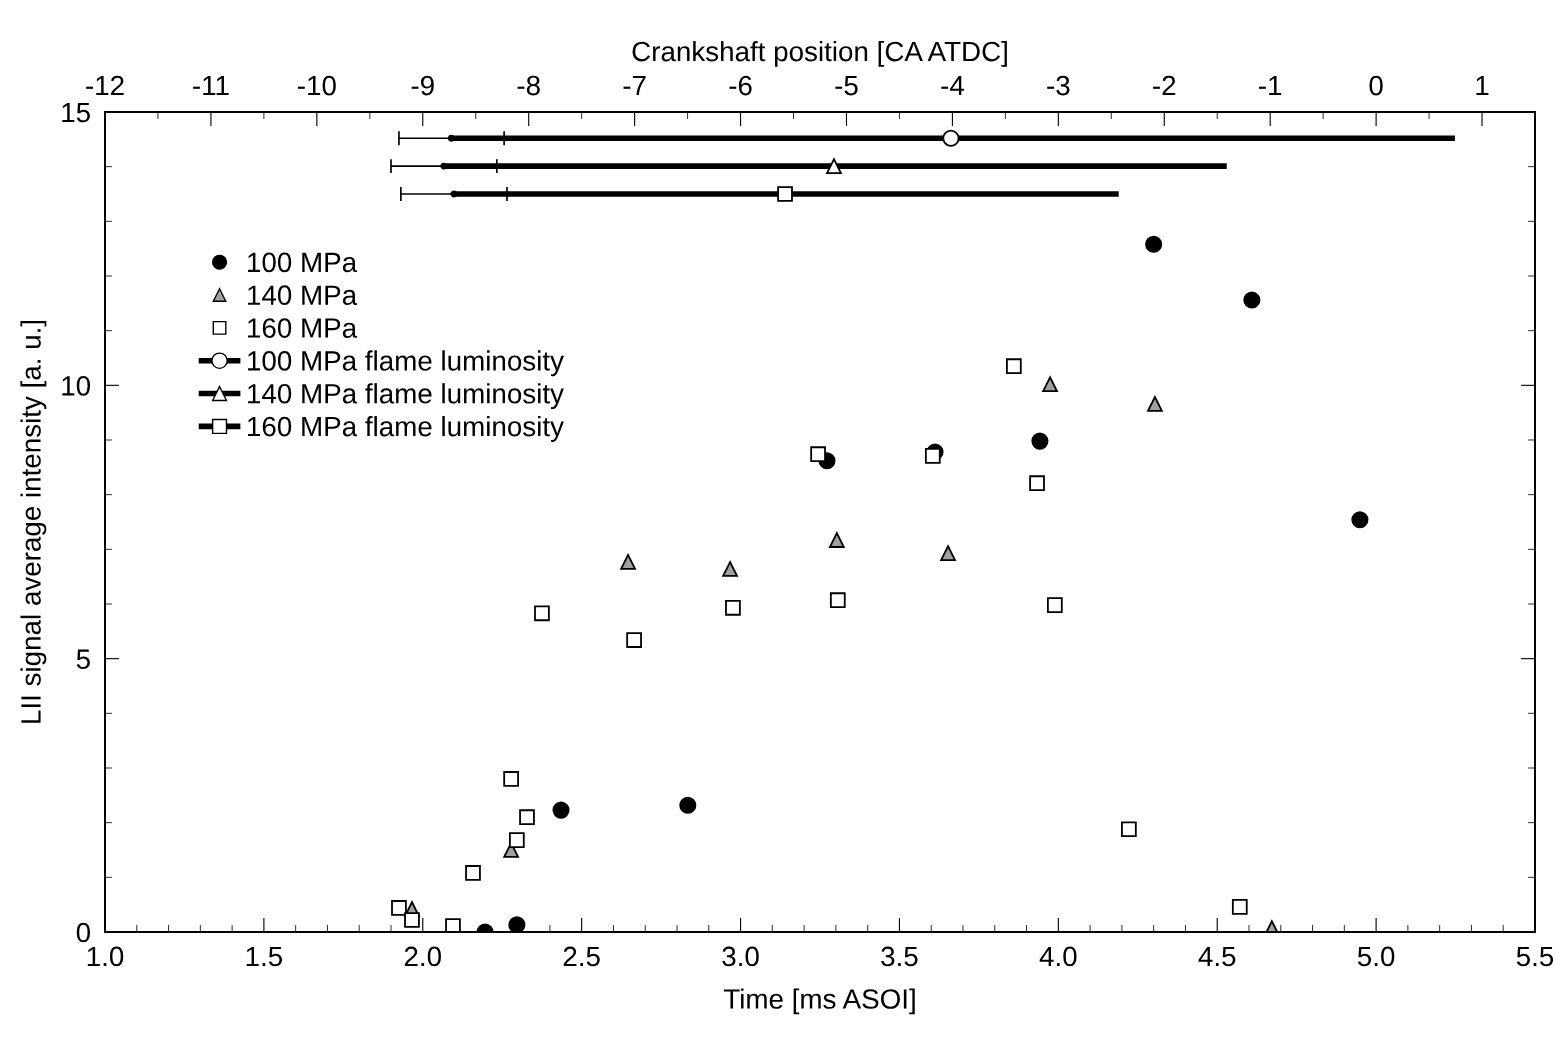  Describe the element at coordinates (1376, 85) in the screenshot. I see `x2-tick-label: 0` at that location.